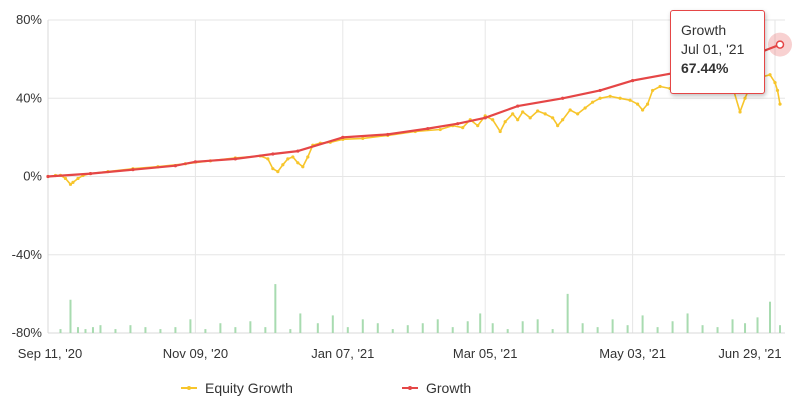 Image resolution: width=800 pixels, height=419 pixels. Describe the element at coordinates (342, 353) in the screenshot. I see `x-tick-label: Jan 07, '21` at that location.